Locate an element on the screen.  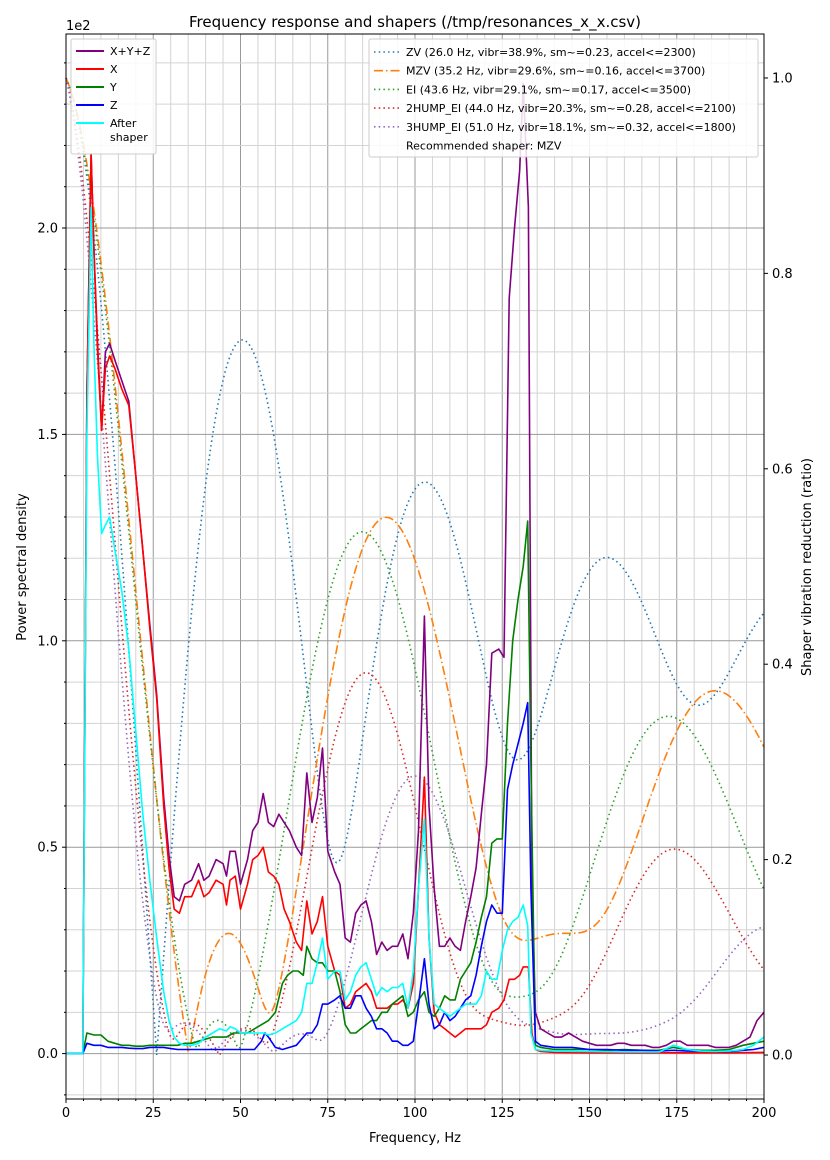
legend-shaper-frame is located at coordinates (563, 98).